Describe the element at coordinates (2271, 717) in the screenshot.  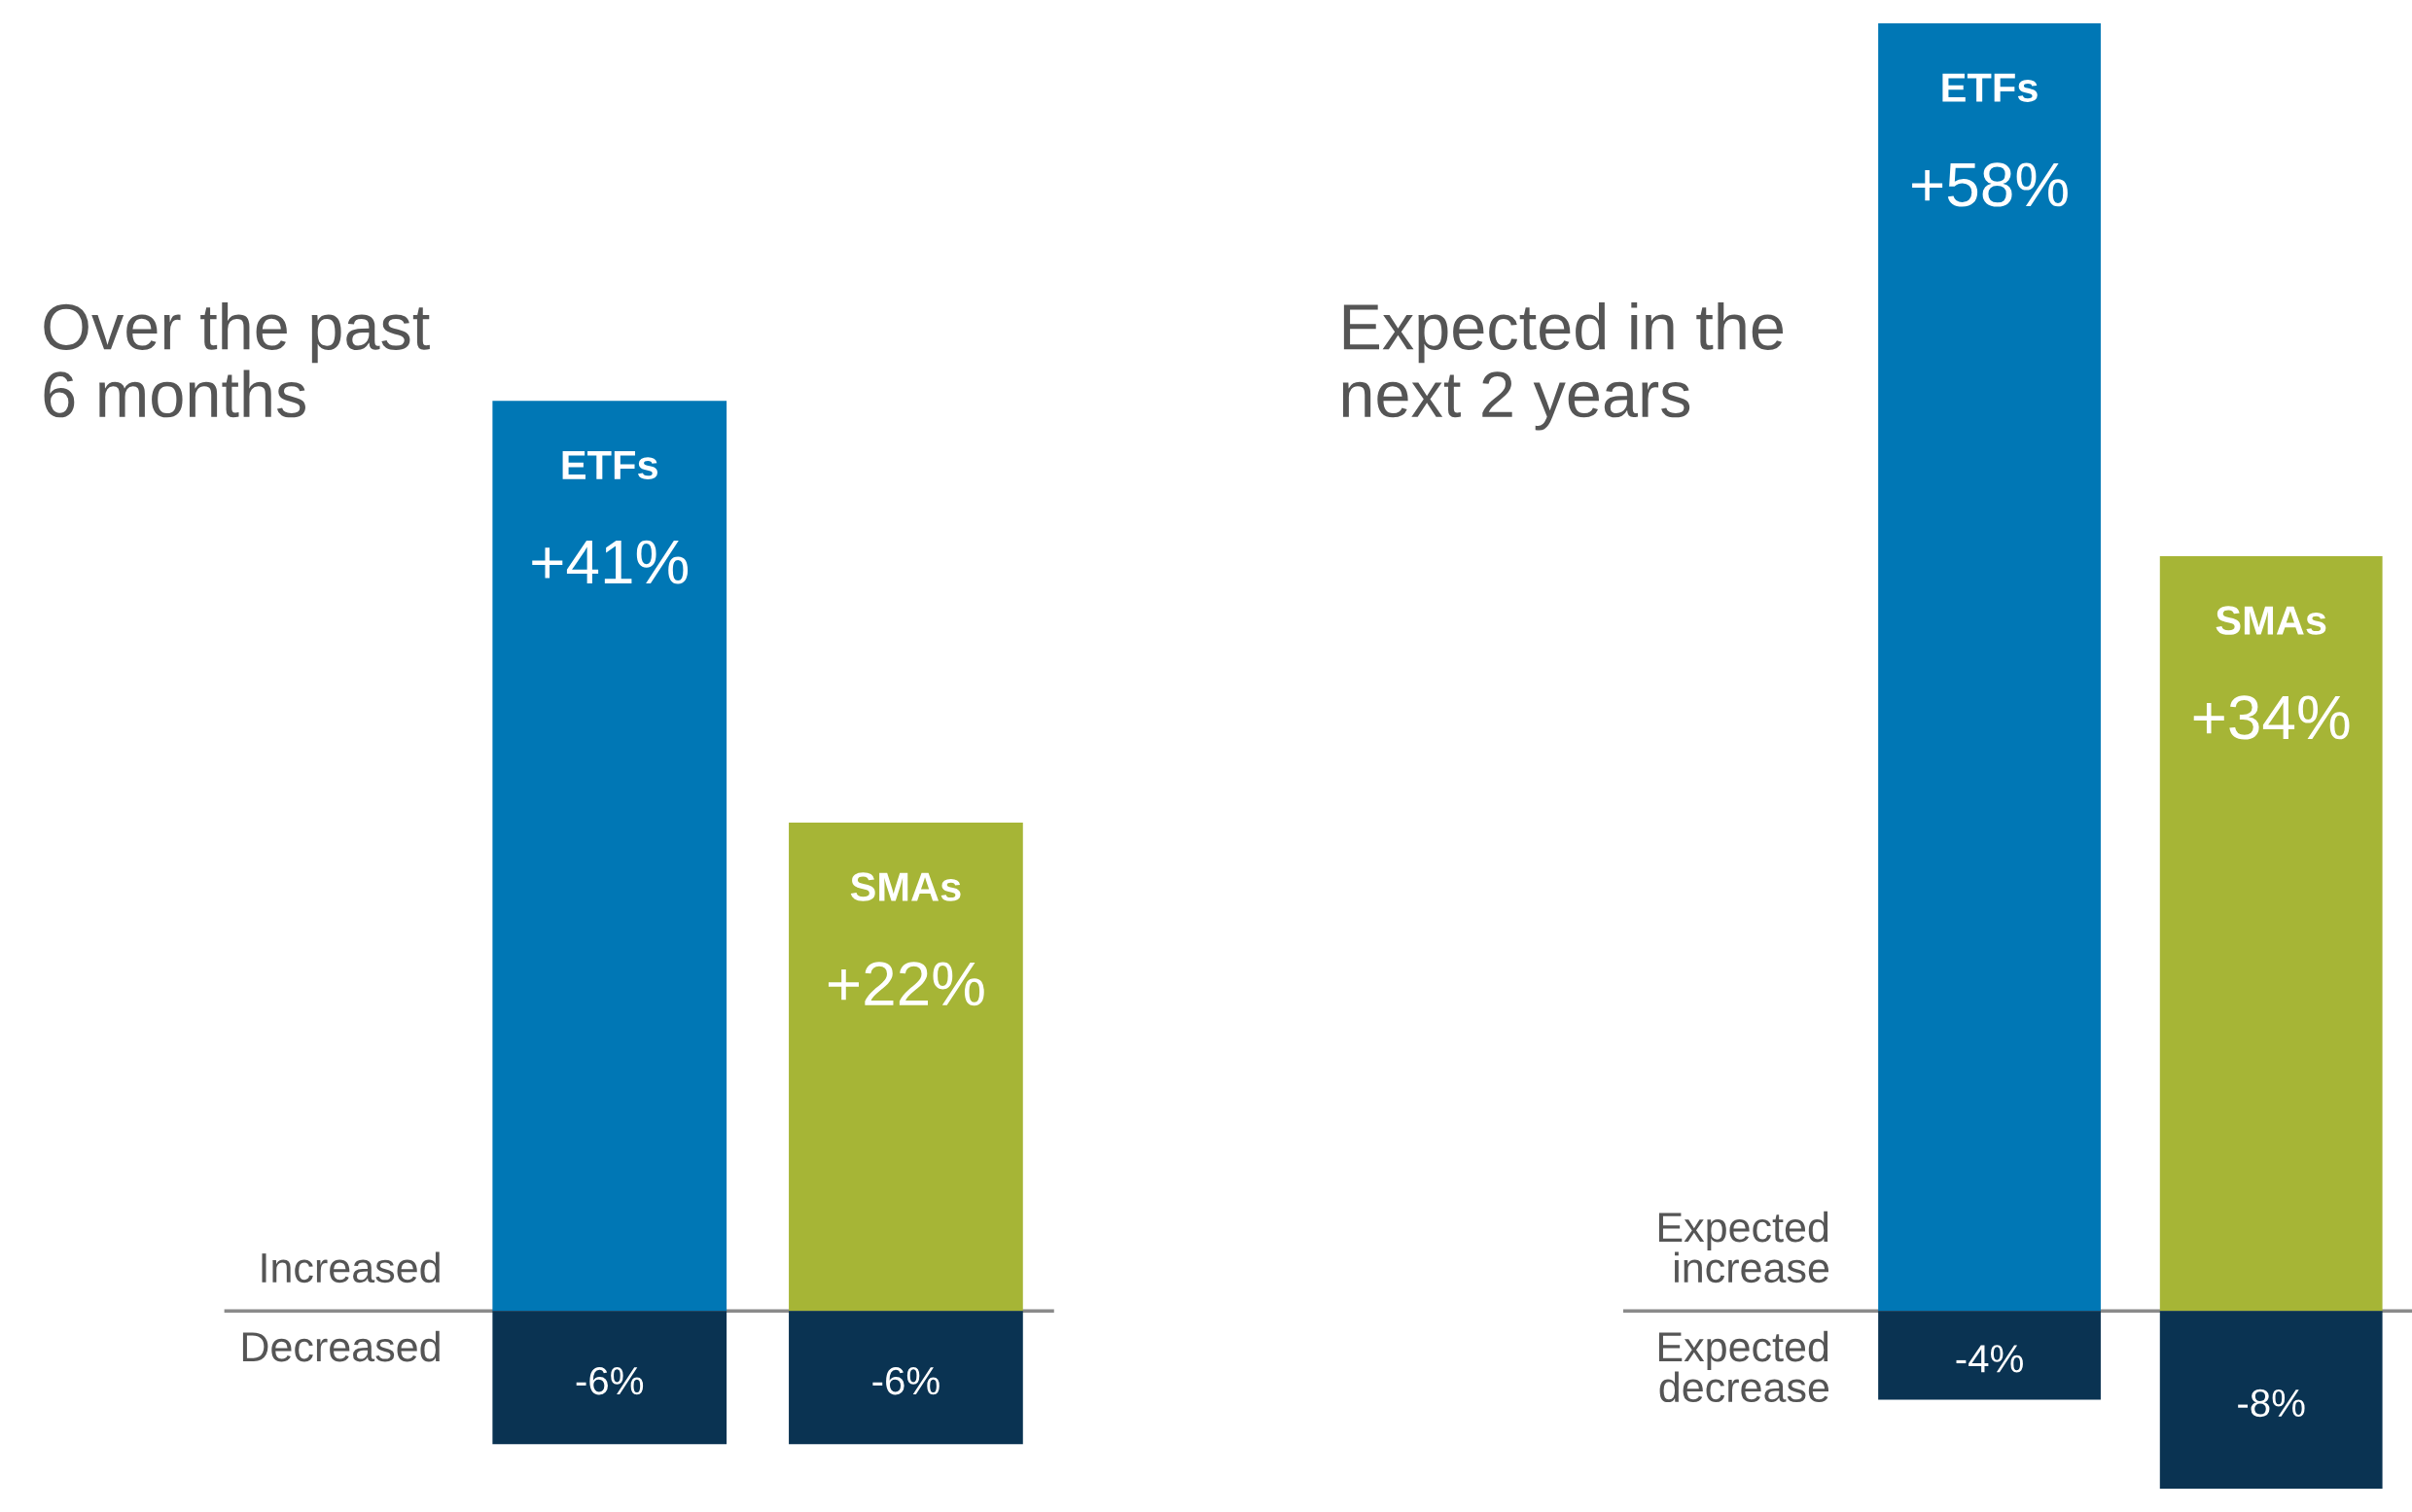
I see `data-label: +34%` at that location.